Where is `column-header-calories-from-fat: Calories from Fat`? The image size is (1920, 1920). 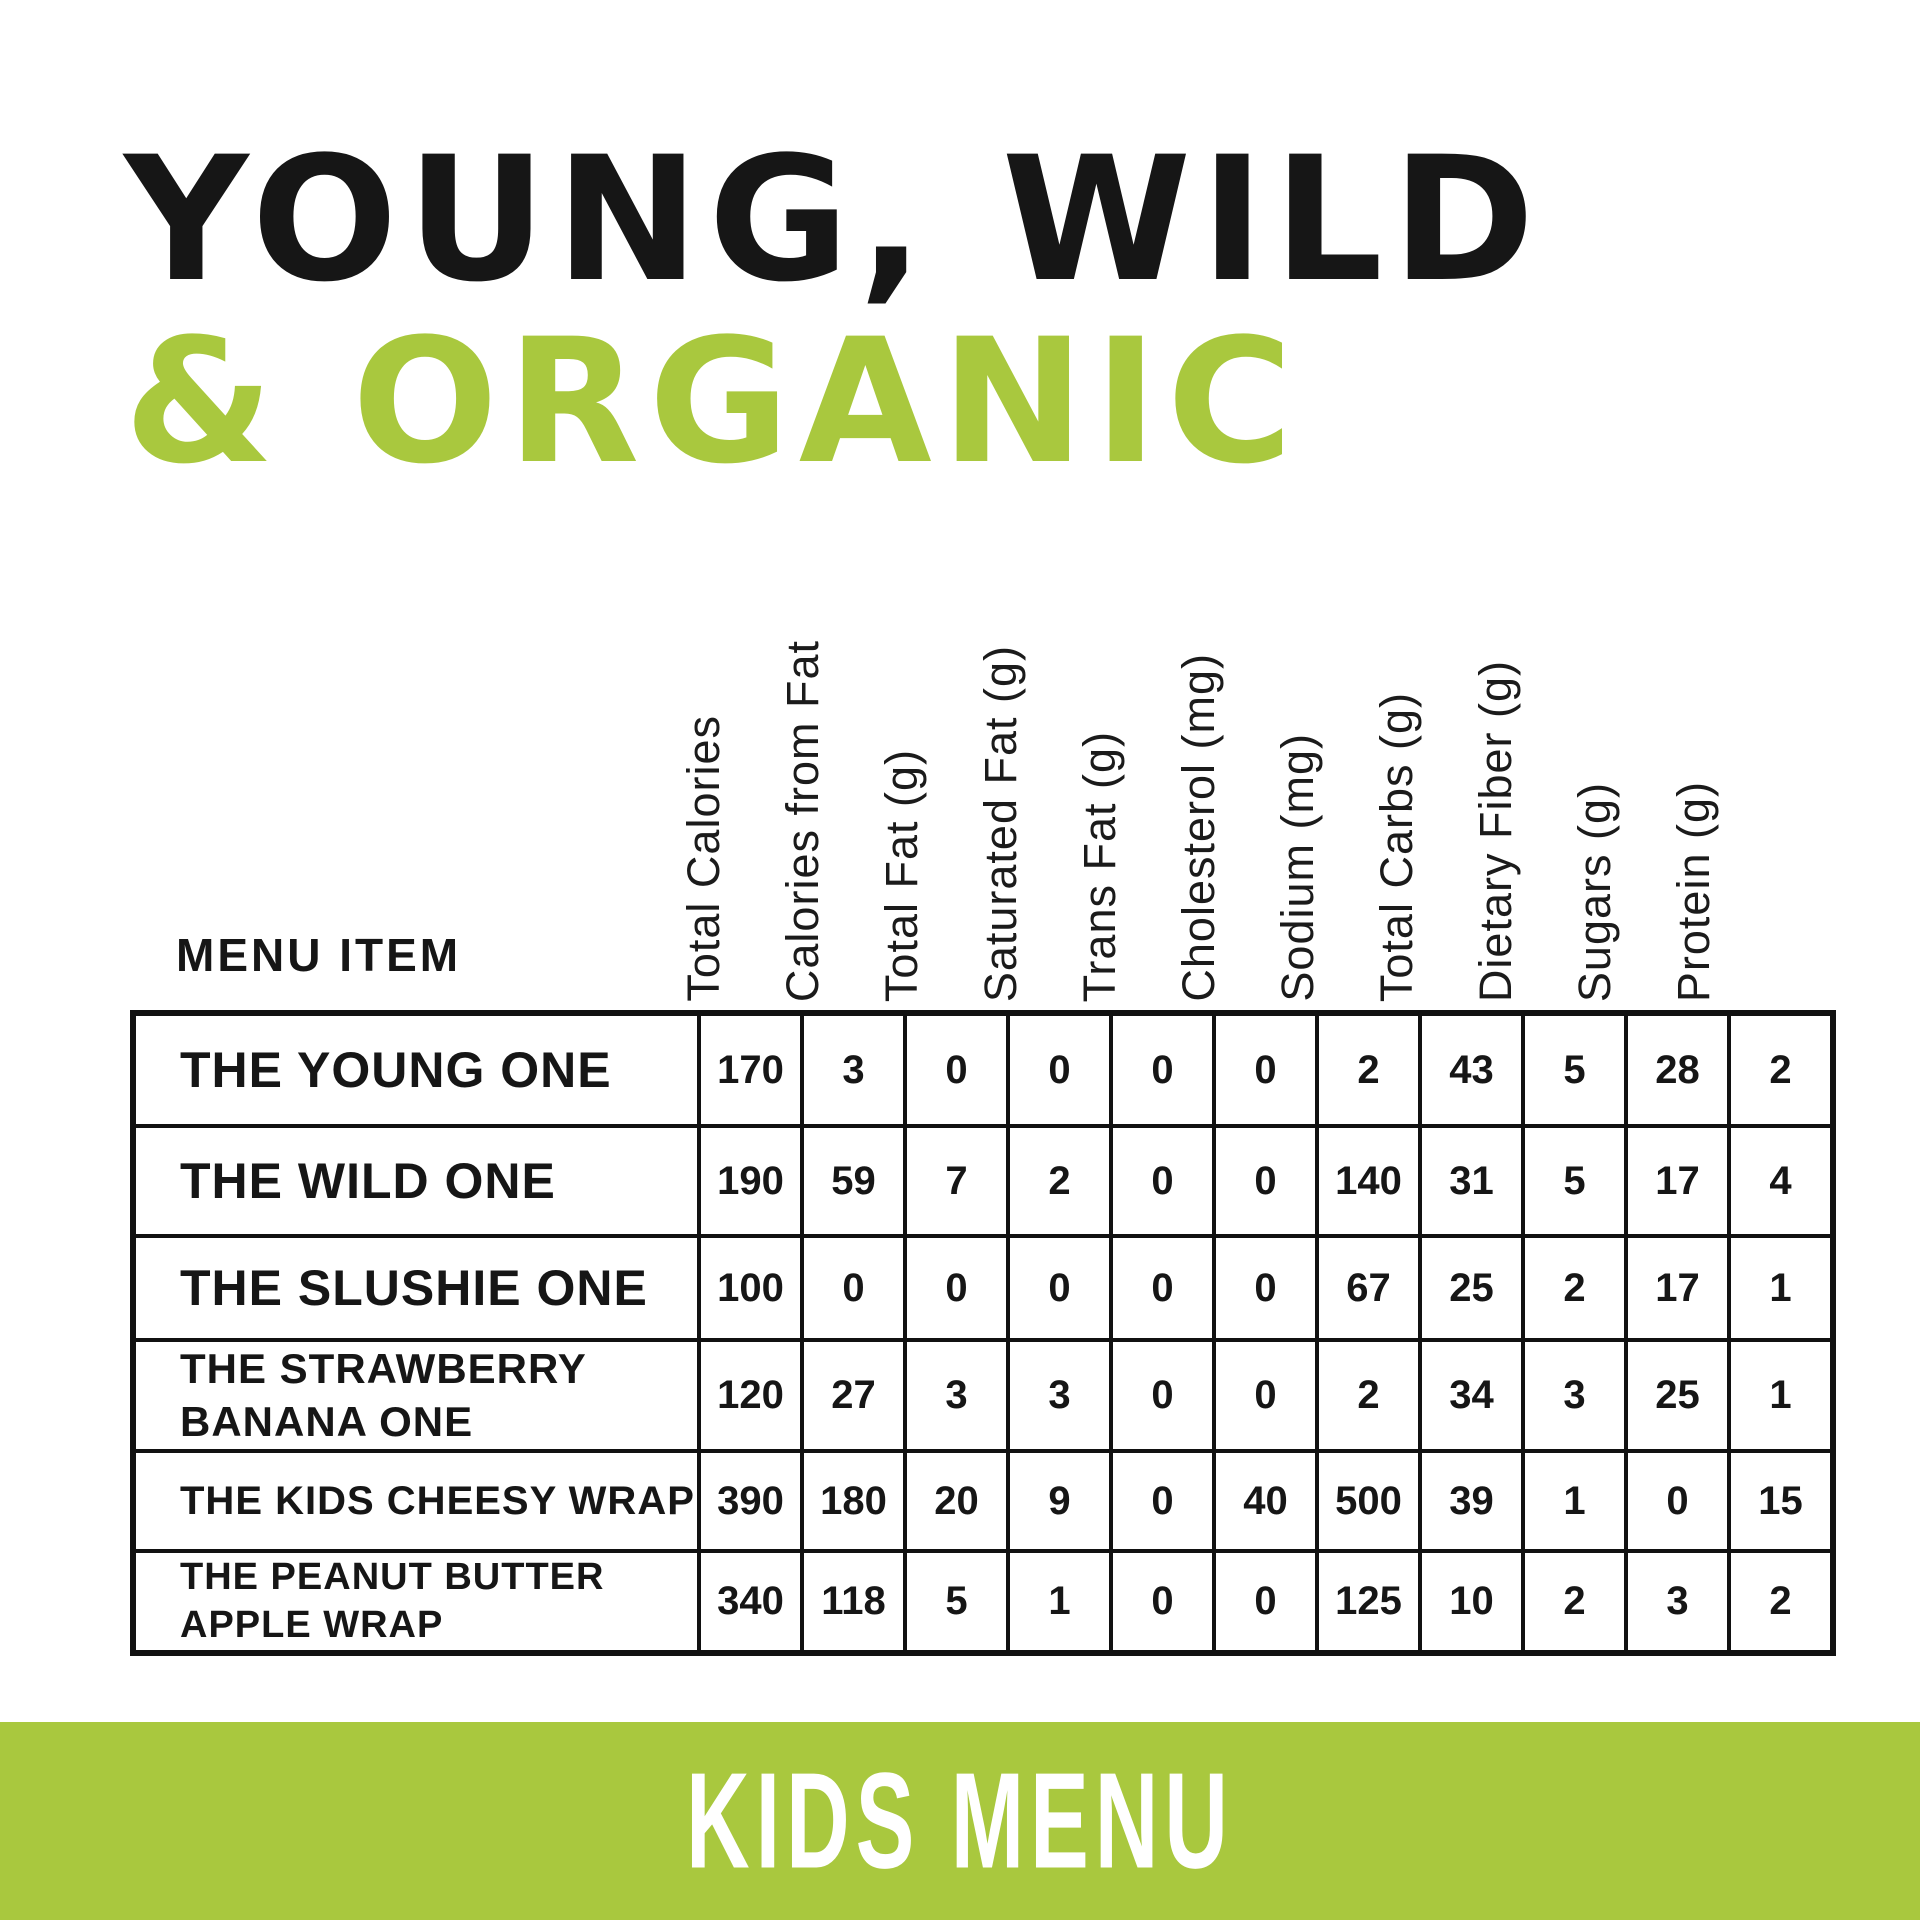 column-header-calories-from-fat: Calories from Fat is located at coordinates (802, 736).